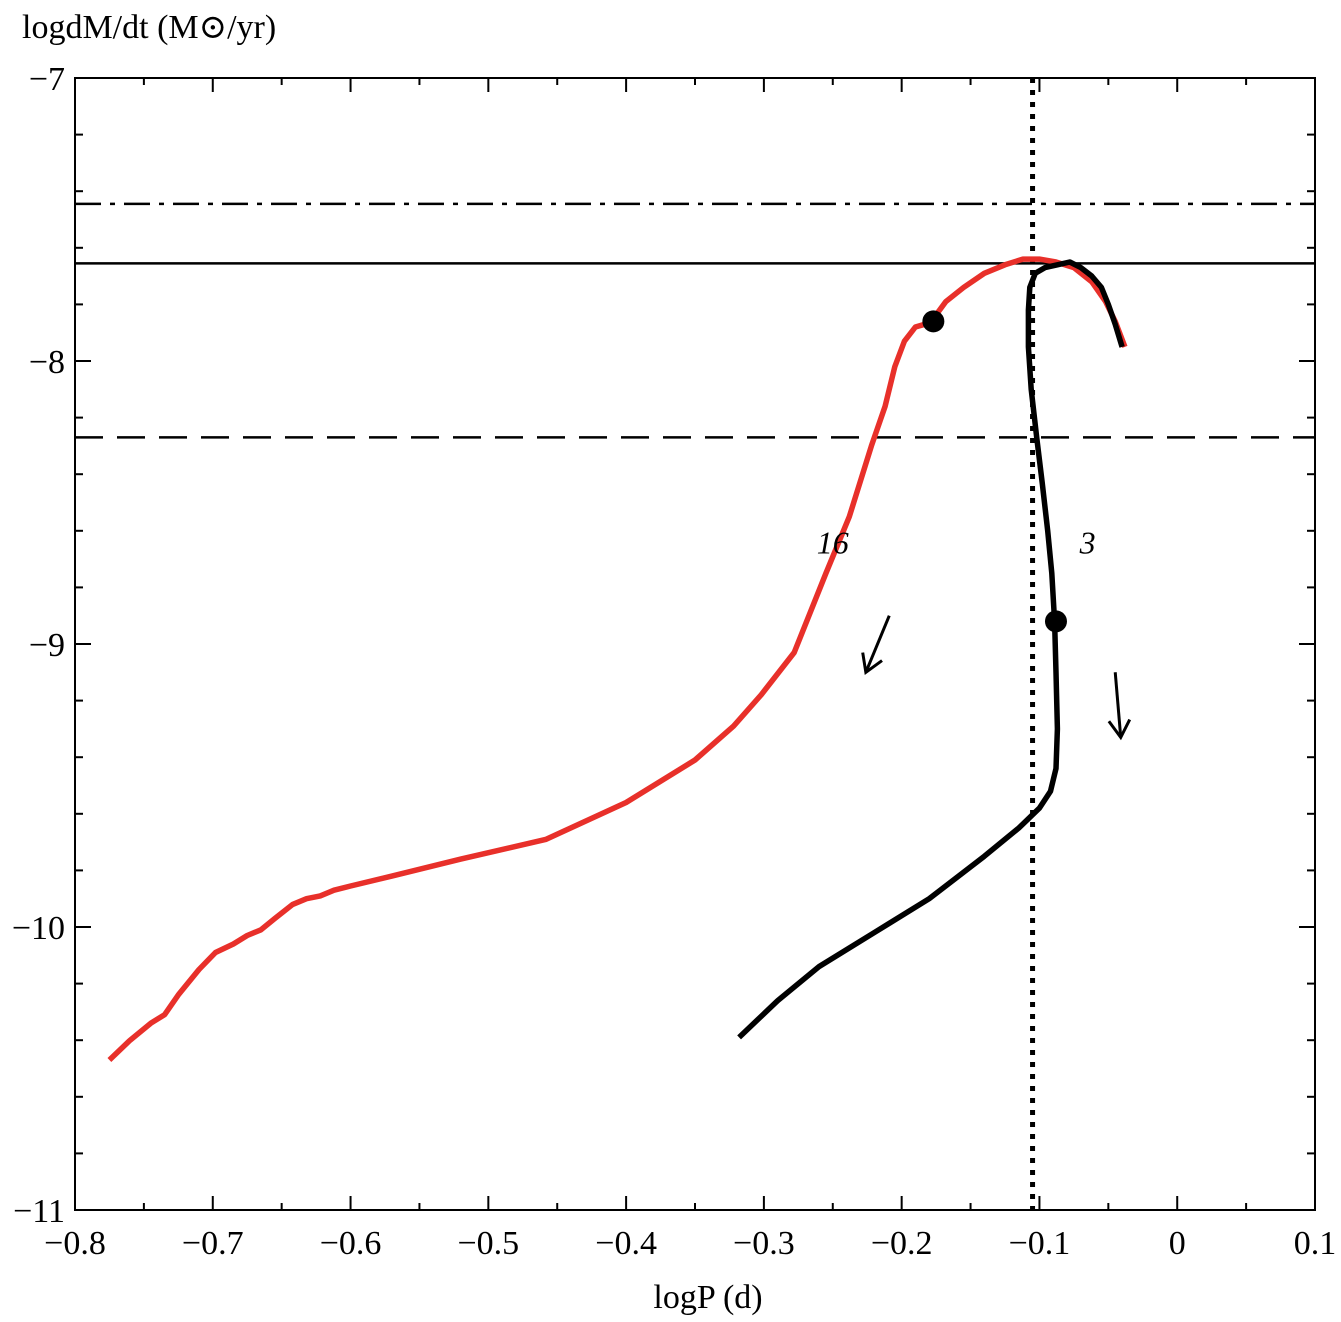 The width and height of the screenshot is (1341, 1322). I want to click on y-tick-label: −8, so click(47, 362).